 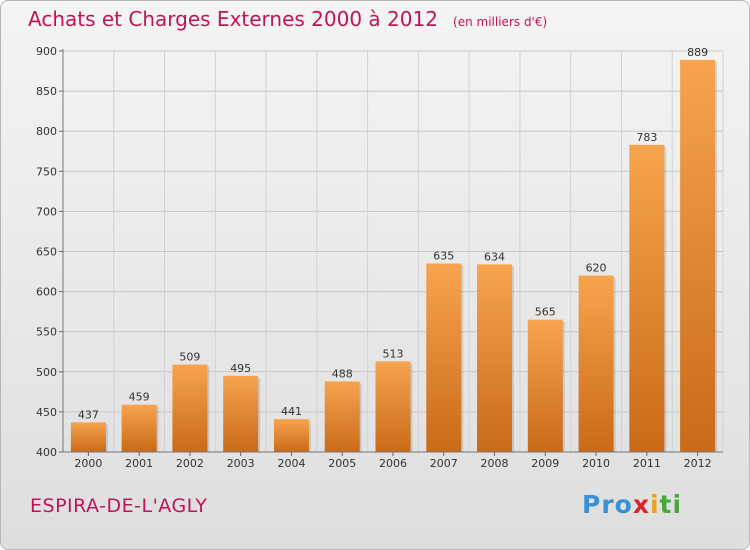 What do you see at coordinates (240, 368) in the screenshot?
I see `bar-value-label: 495` at bounding box center [240, 368].